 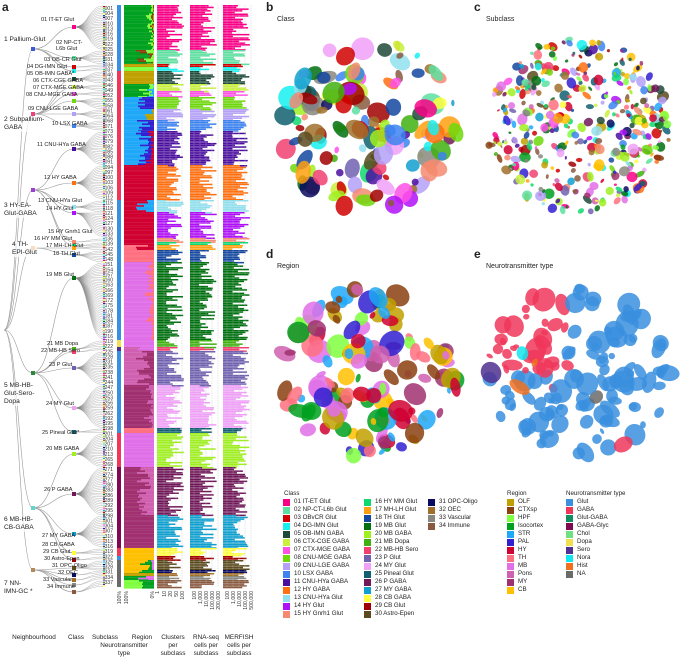 What do you see at coordinates (393, 533) in the screenshot?
I see `class-legend-label: 20 MB GABA` at bounding box center [393, 533].